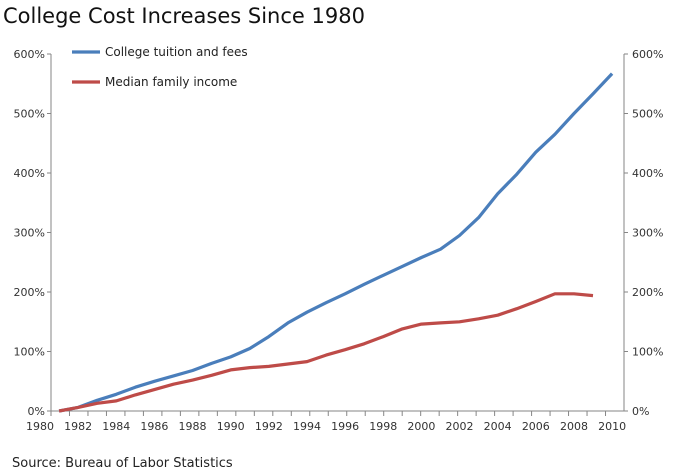 The image size is (688, 475). Describe the element at coordinates (29, 233) in the screenshot. I see `y-tick-label-left: 300%` at that location.